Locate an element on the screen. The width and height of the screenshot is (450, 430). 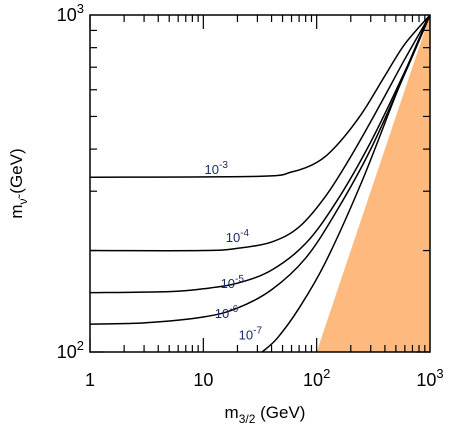
curve-label: 10-5 is located at coordinates (233, 282).